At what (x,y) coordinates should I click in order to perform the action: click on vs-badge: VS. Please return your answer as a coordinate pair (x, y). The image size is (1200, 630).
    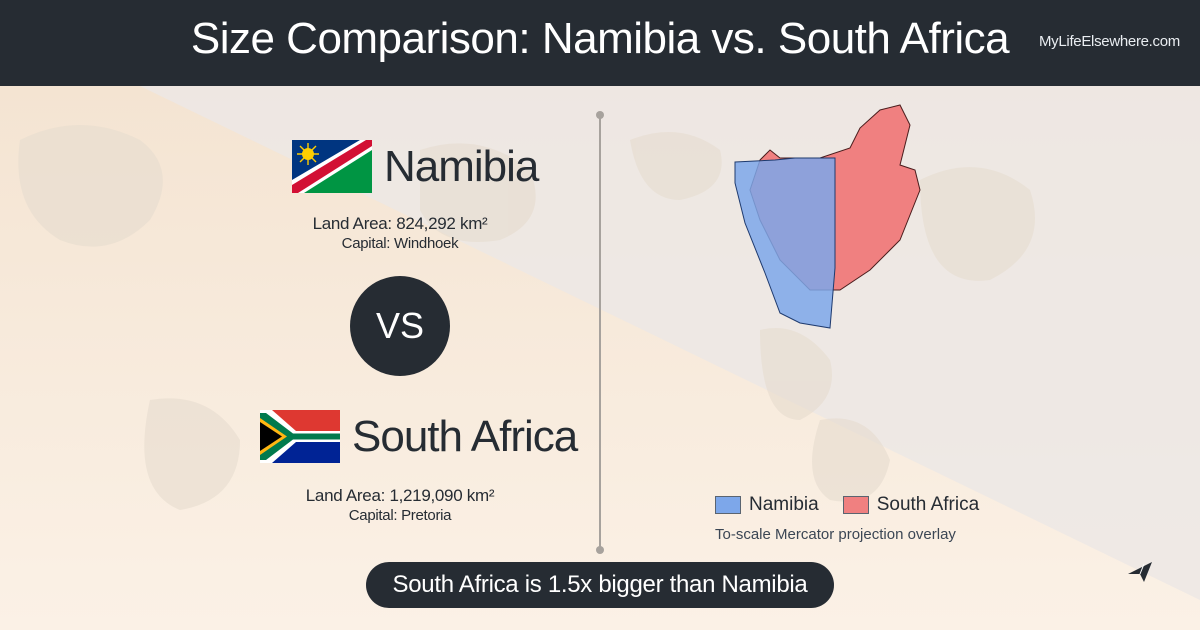
    Looking at the image, I should click on (400, 326).